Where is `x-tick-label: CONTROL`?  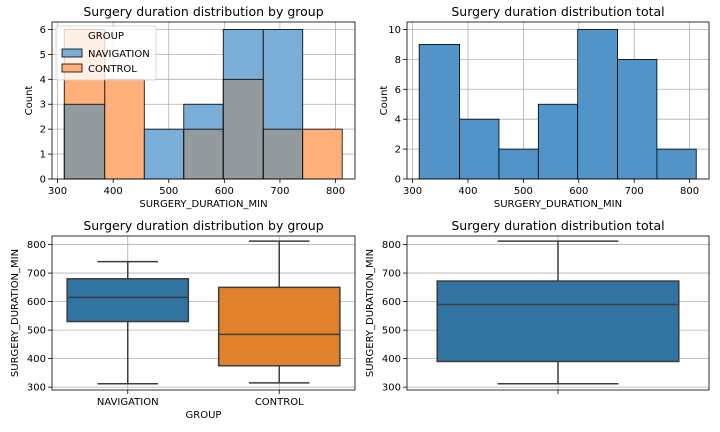
x-tick-label: CONTROL is located at coordinates (279, 402).